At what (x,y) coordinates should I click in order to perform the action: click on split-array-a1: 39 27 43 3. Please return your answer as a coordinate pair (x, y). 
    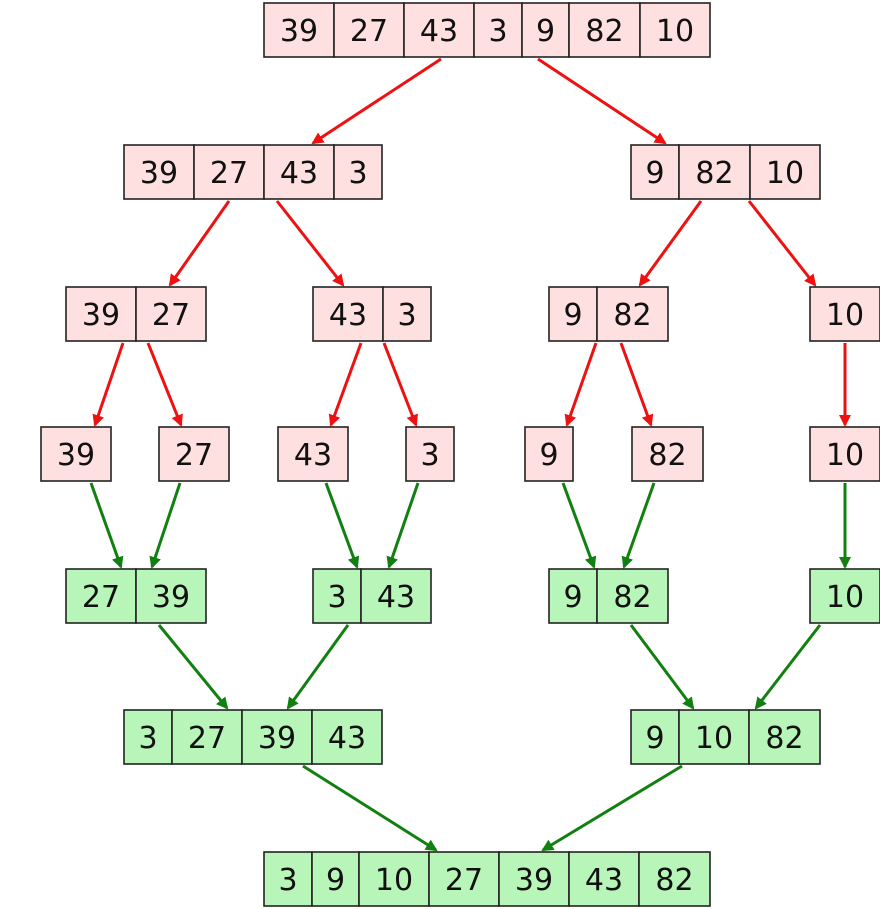
    Looking at the image, I should click on (253, 172).